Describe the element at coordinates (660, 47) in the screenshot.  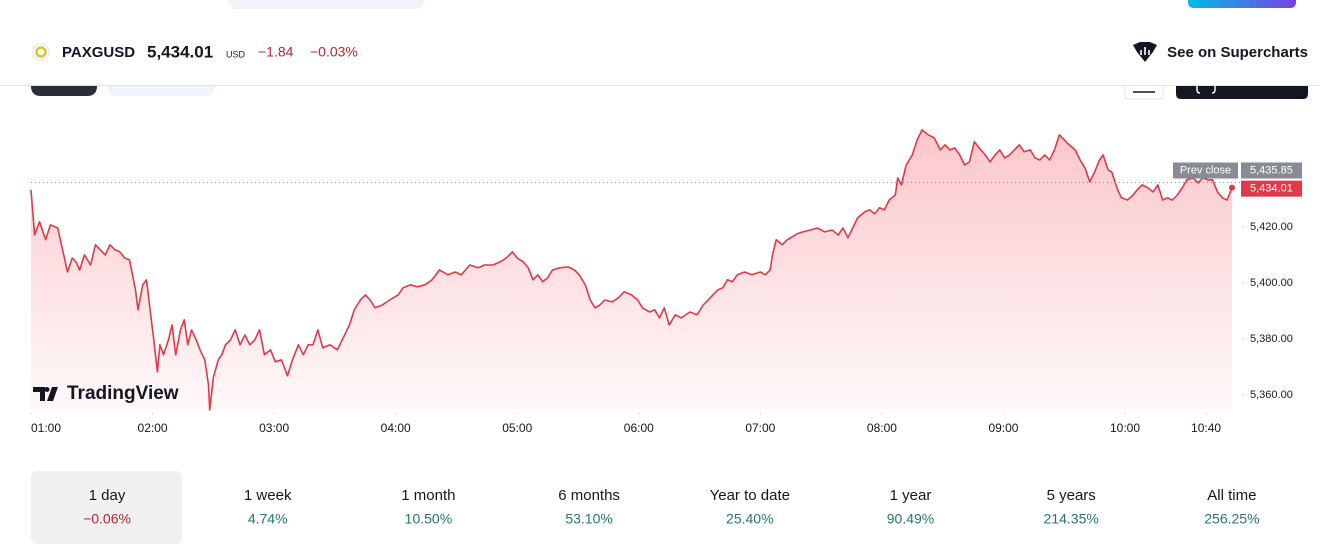
I see `header-bg` at that location.